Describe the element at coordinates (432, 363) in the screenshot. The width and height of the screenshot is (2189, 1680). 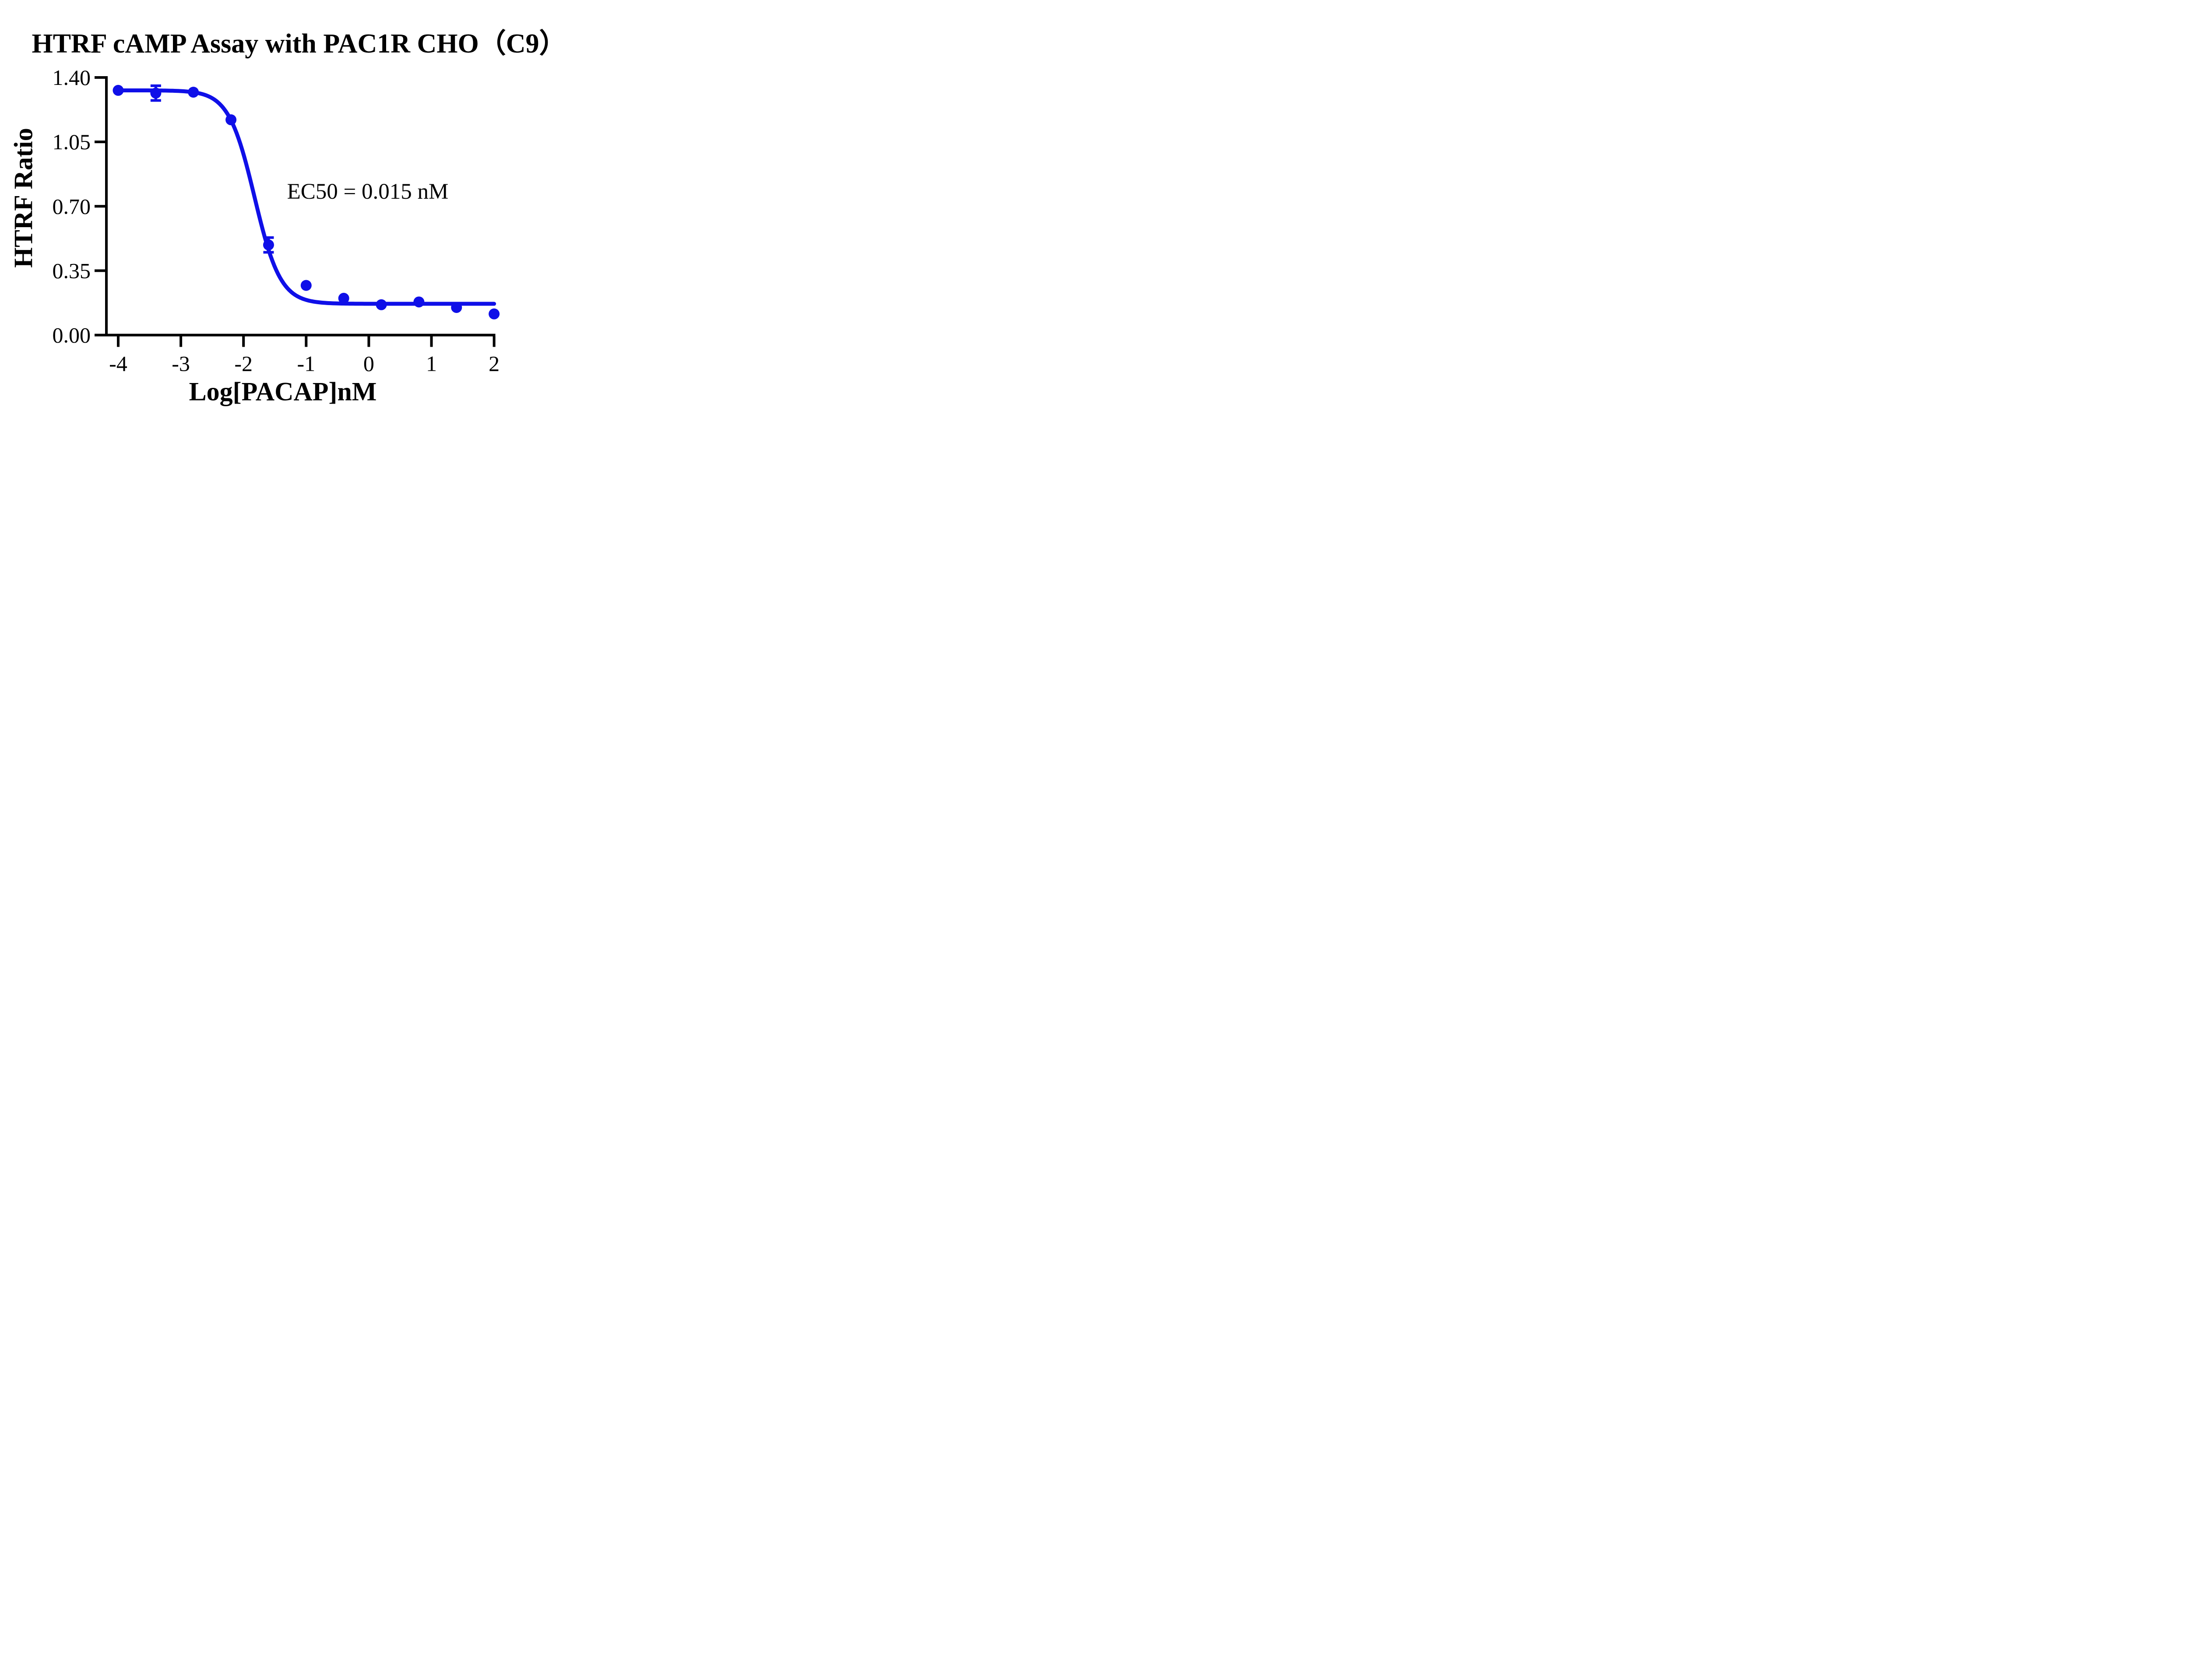
I see `x-tick-label-1: 1` at that location.